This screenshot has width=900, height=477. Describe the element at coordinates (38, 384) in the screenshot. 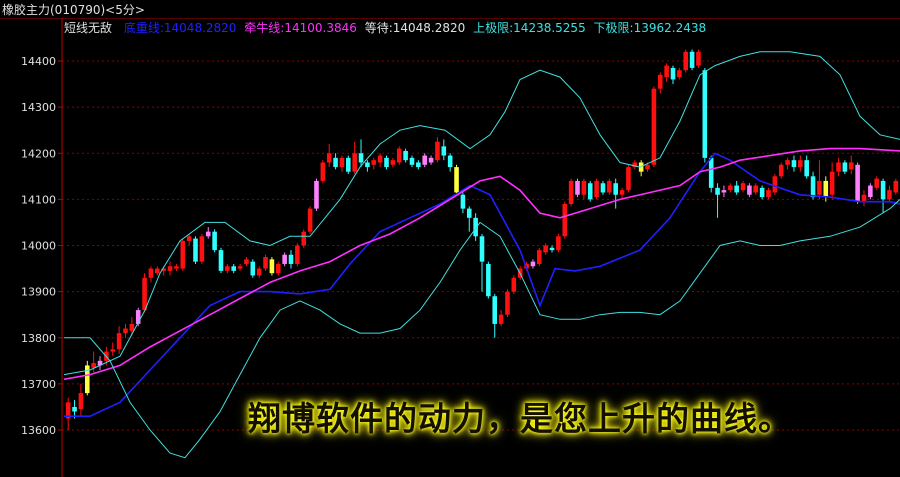

I see `y-tick-label: 13700` at that location.